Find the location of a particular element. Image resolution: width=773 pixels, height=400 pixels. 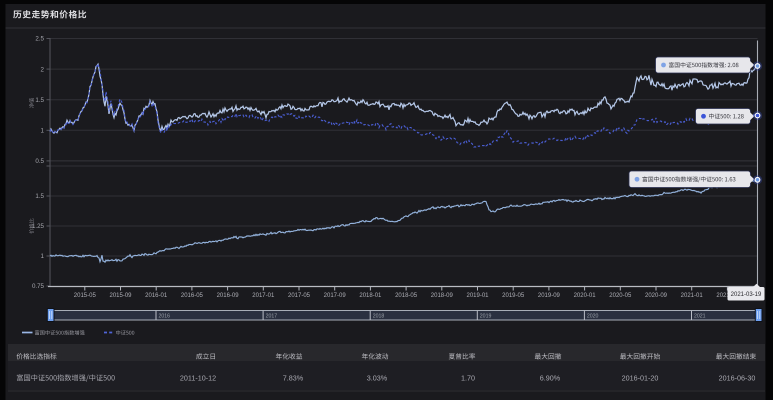

svg-text: 2019-05 is located at coordinates (513, 296).